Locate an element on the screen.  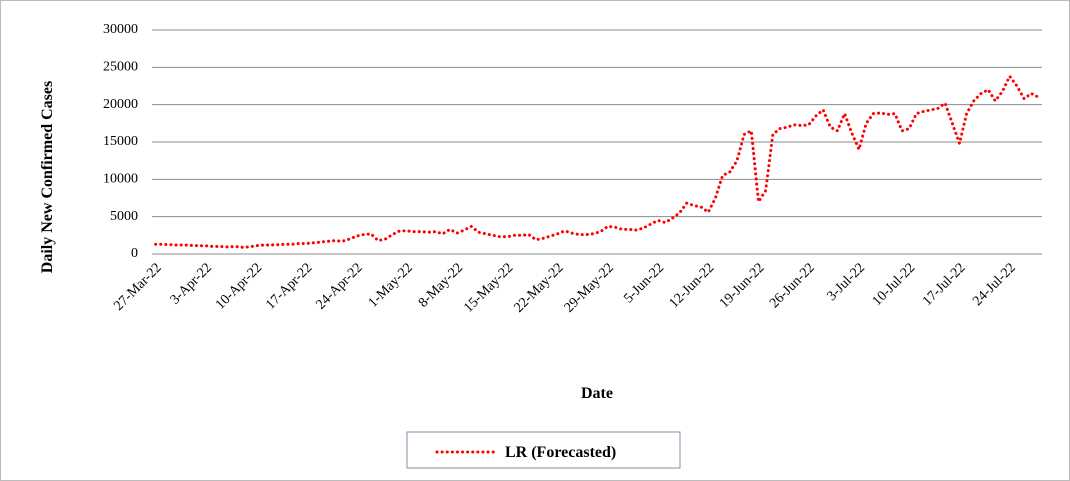
y-tick-label: 25000 is located at coordinates (120, 67).